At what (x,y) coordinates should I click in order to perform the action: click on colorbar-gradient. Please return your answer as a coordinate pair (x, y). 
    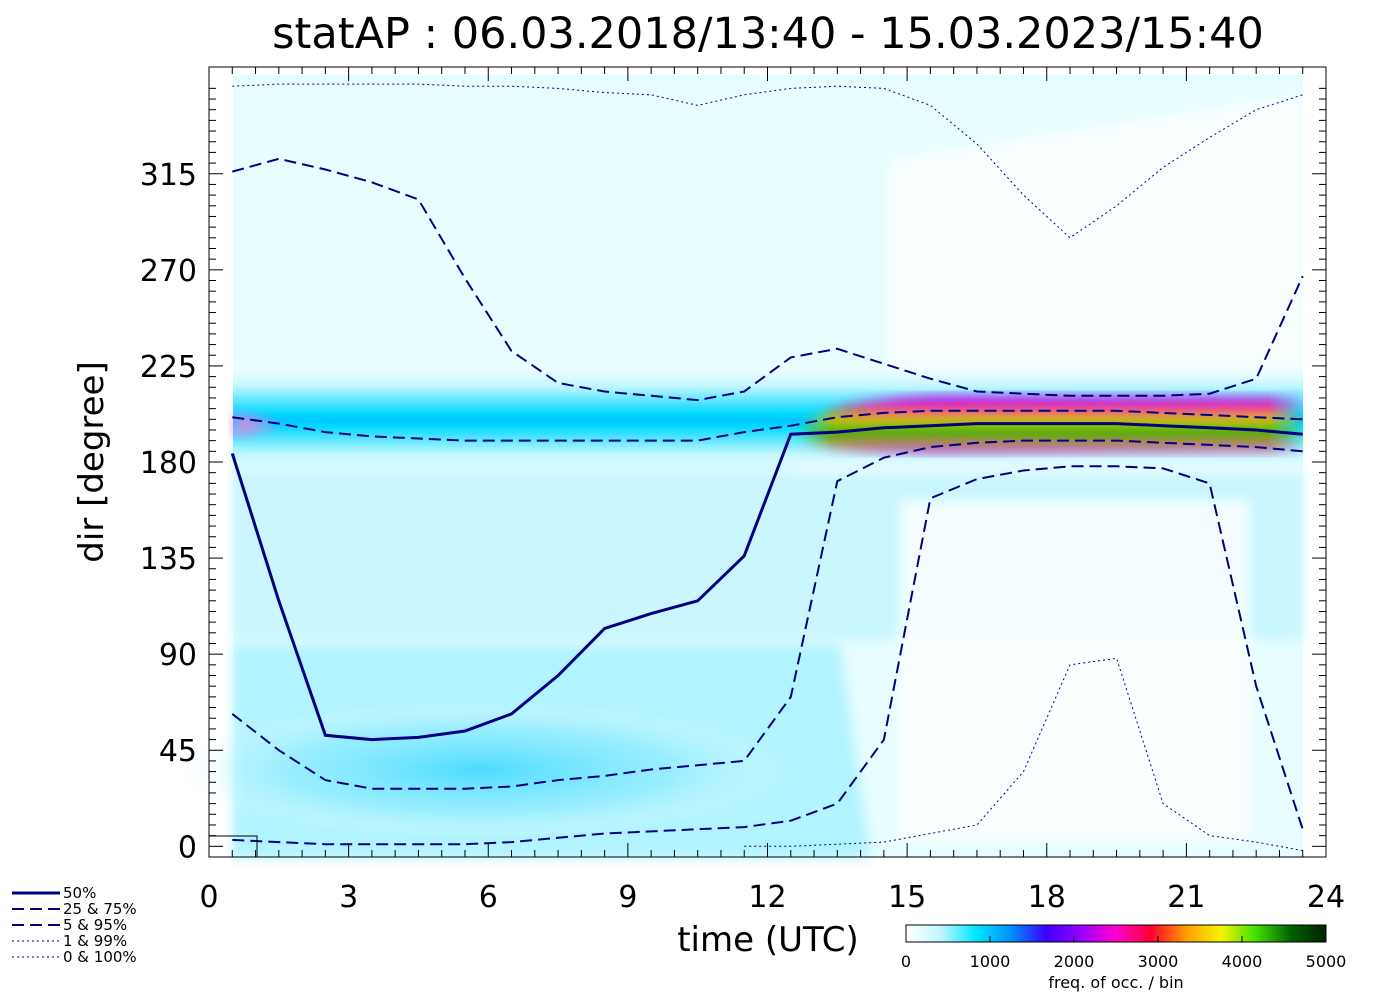
    Looking at the image, I should click on (1116, 933).